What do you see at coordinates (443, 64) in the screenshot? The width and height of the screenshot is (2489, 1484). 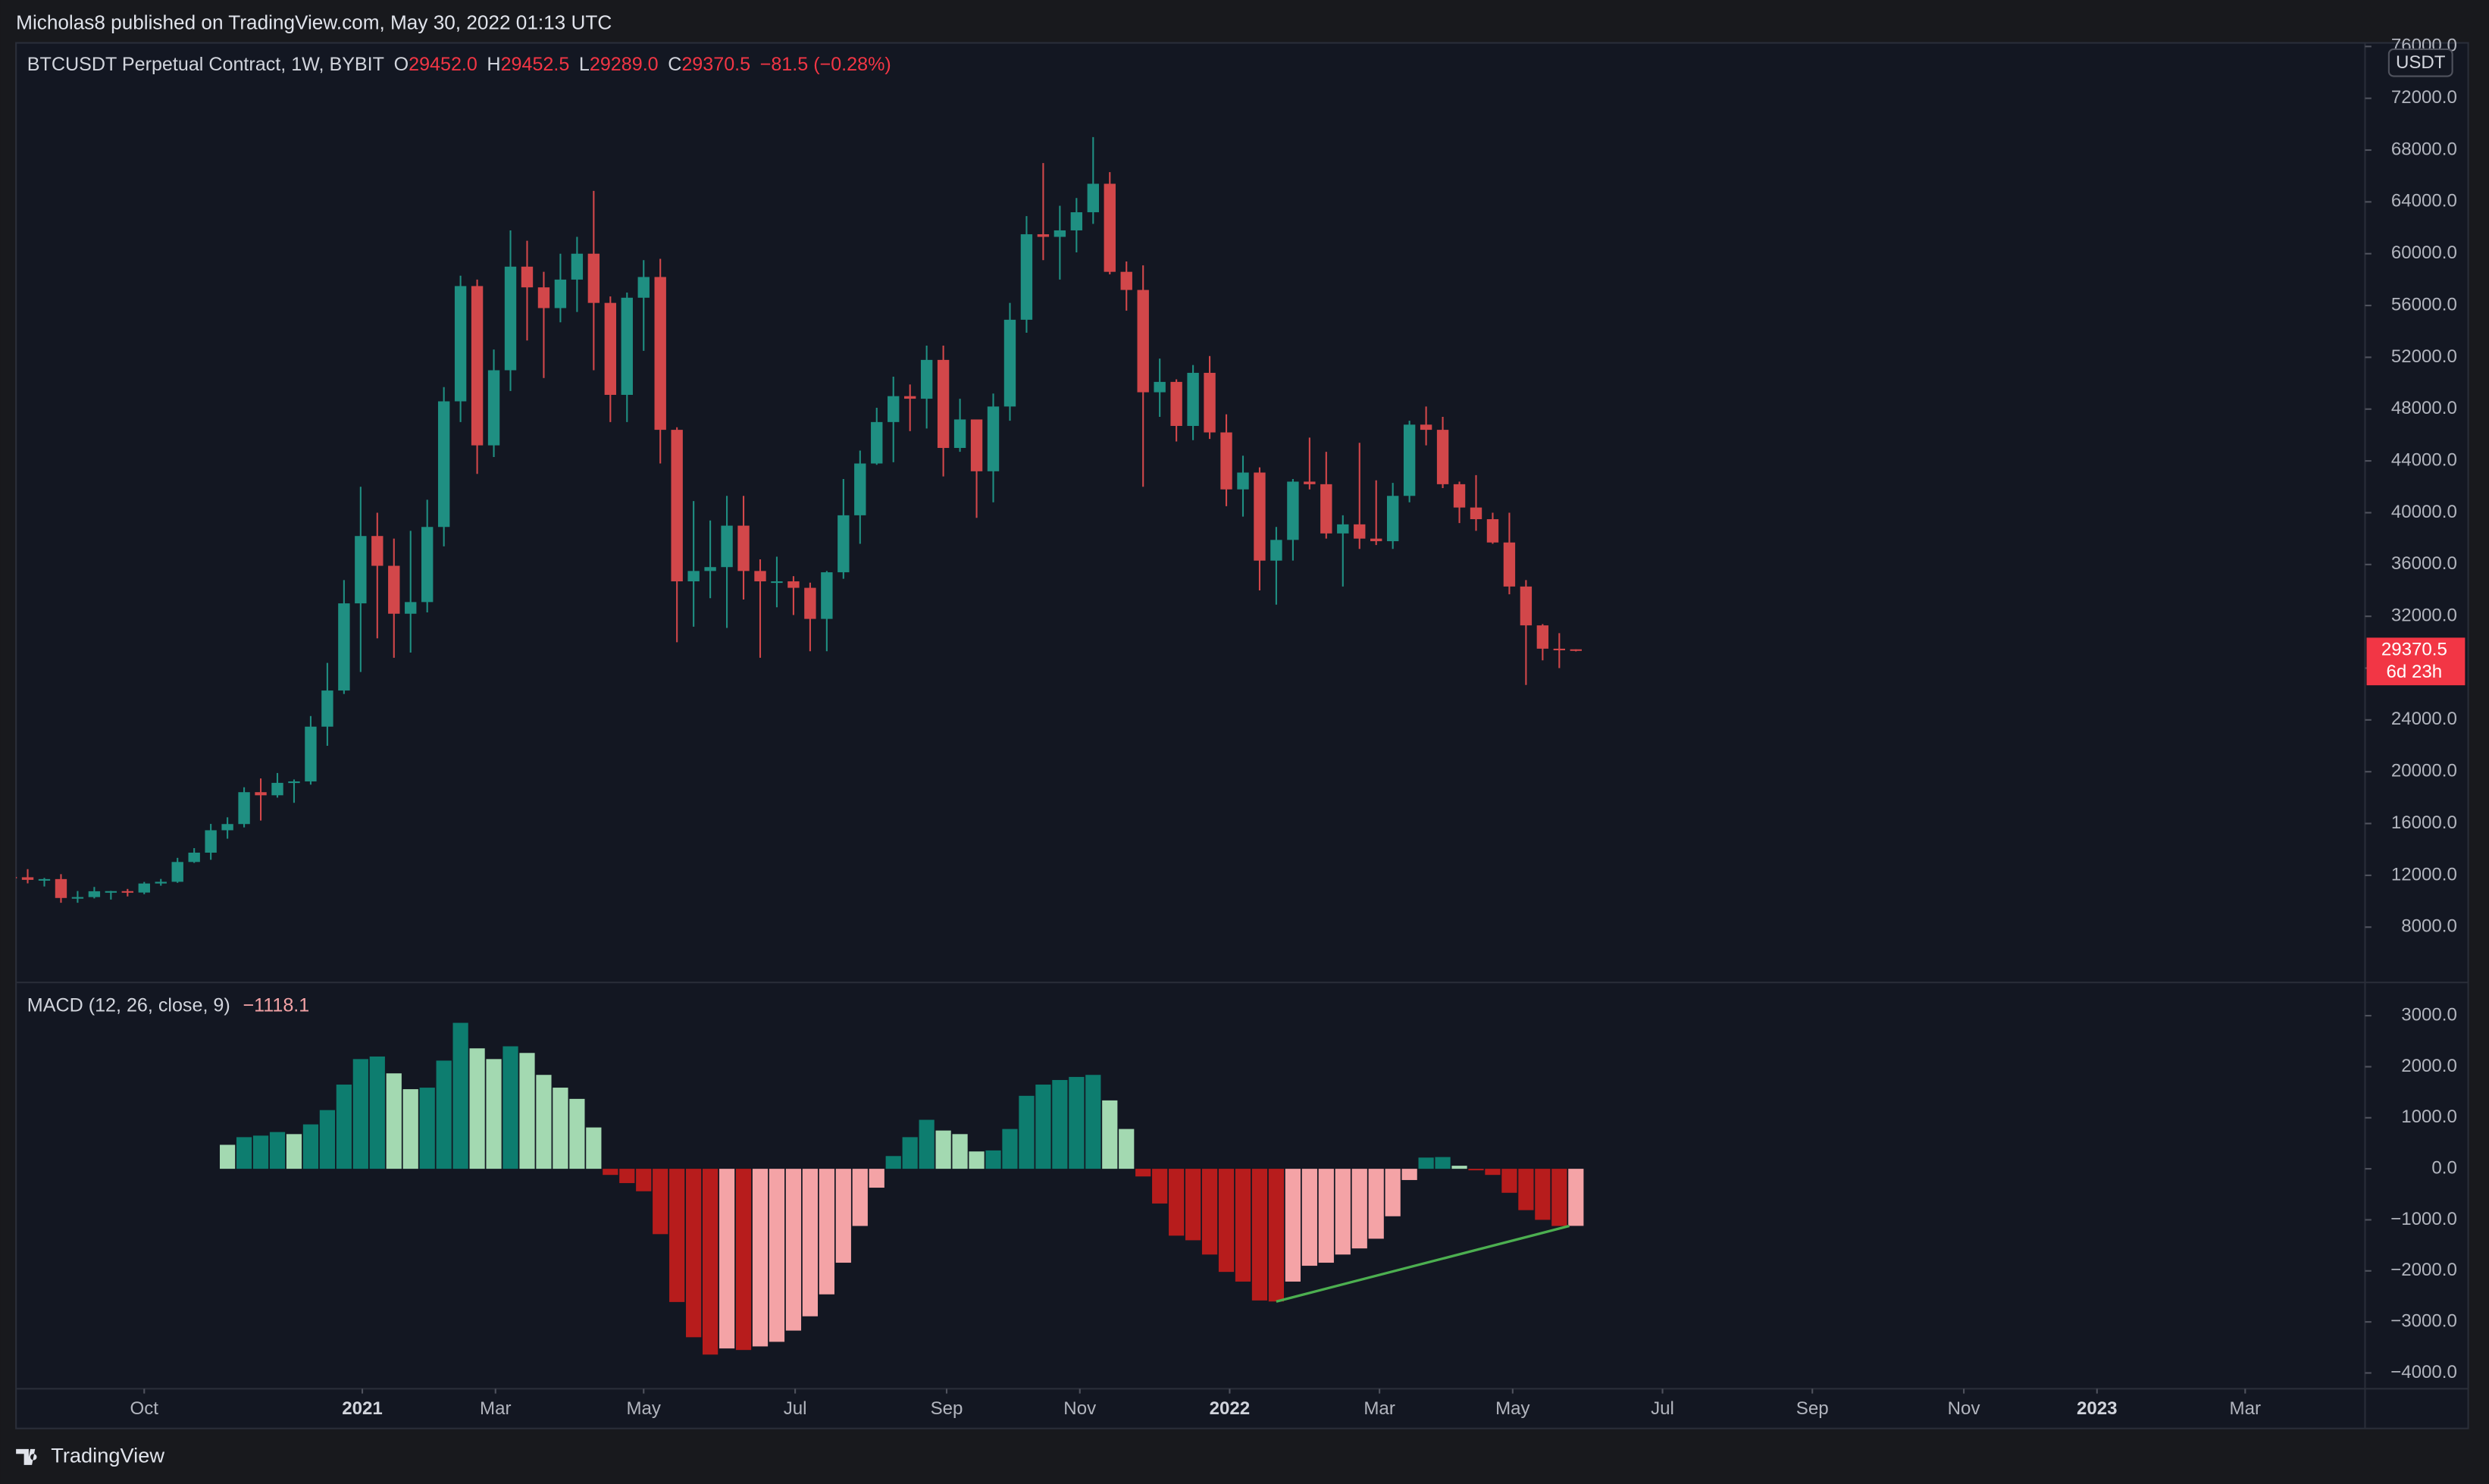 I see `legend-value: 29452.0` at bounding box center [443, 64].